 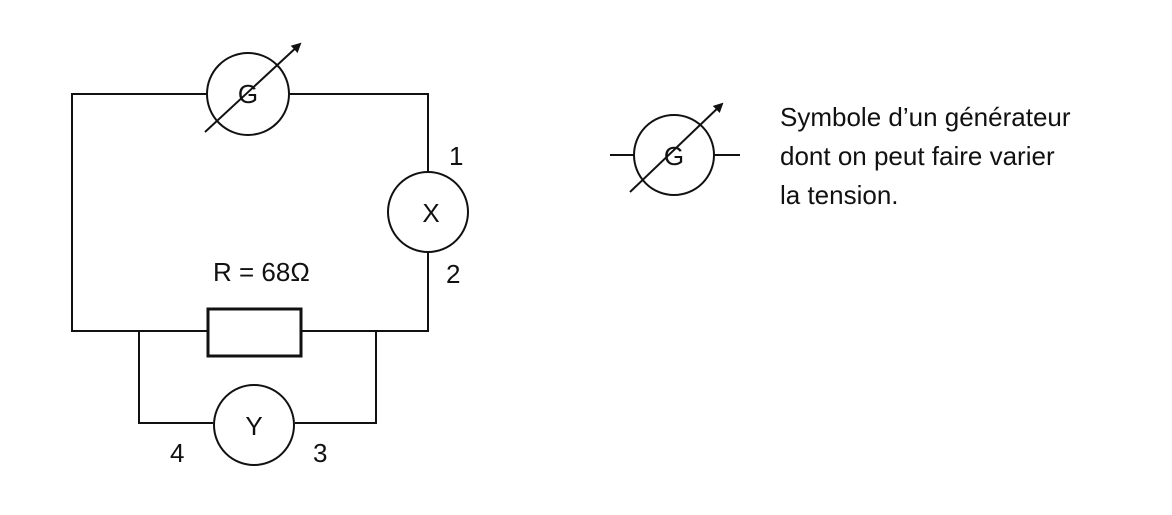 I want to click on resistor-label: R = 68Ω, so click(x=261, y=272).